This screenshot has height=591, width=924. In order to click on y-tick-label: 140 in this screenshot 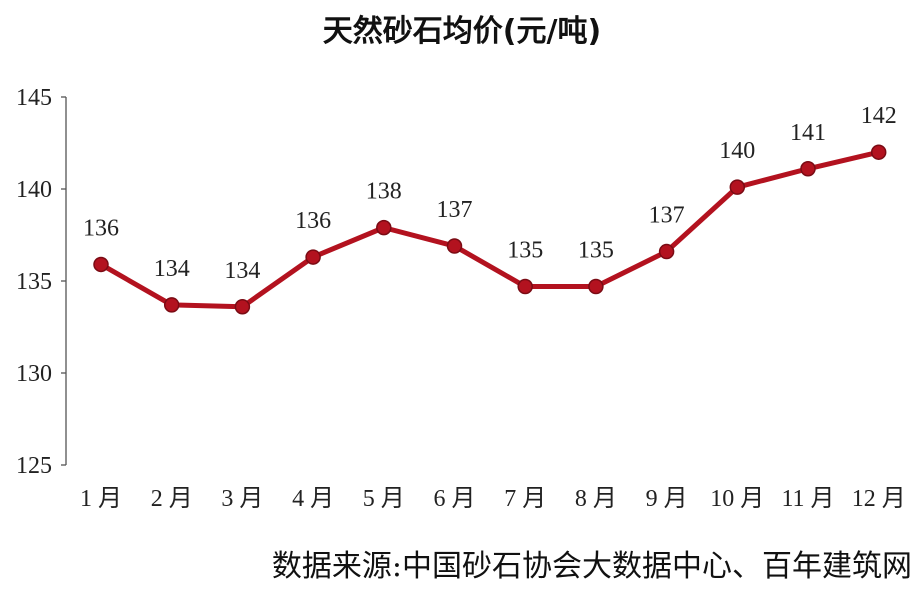, I will do `click(34, 190)`.